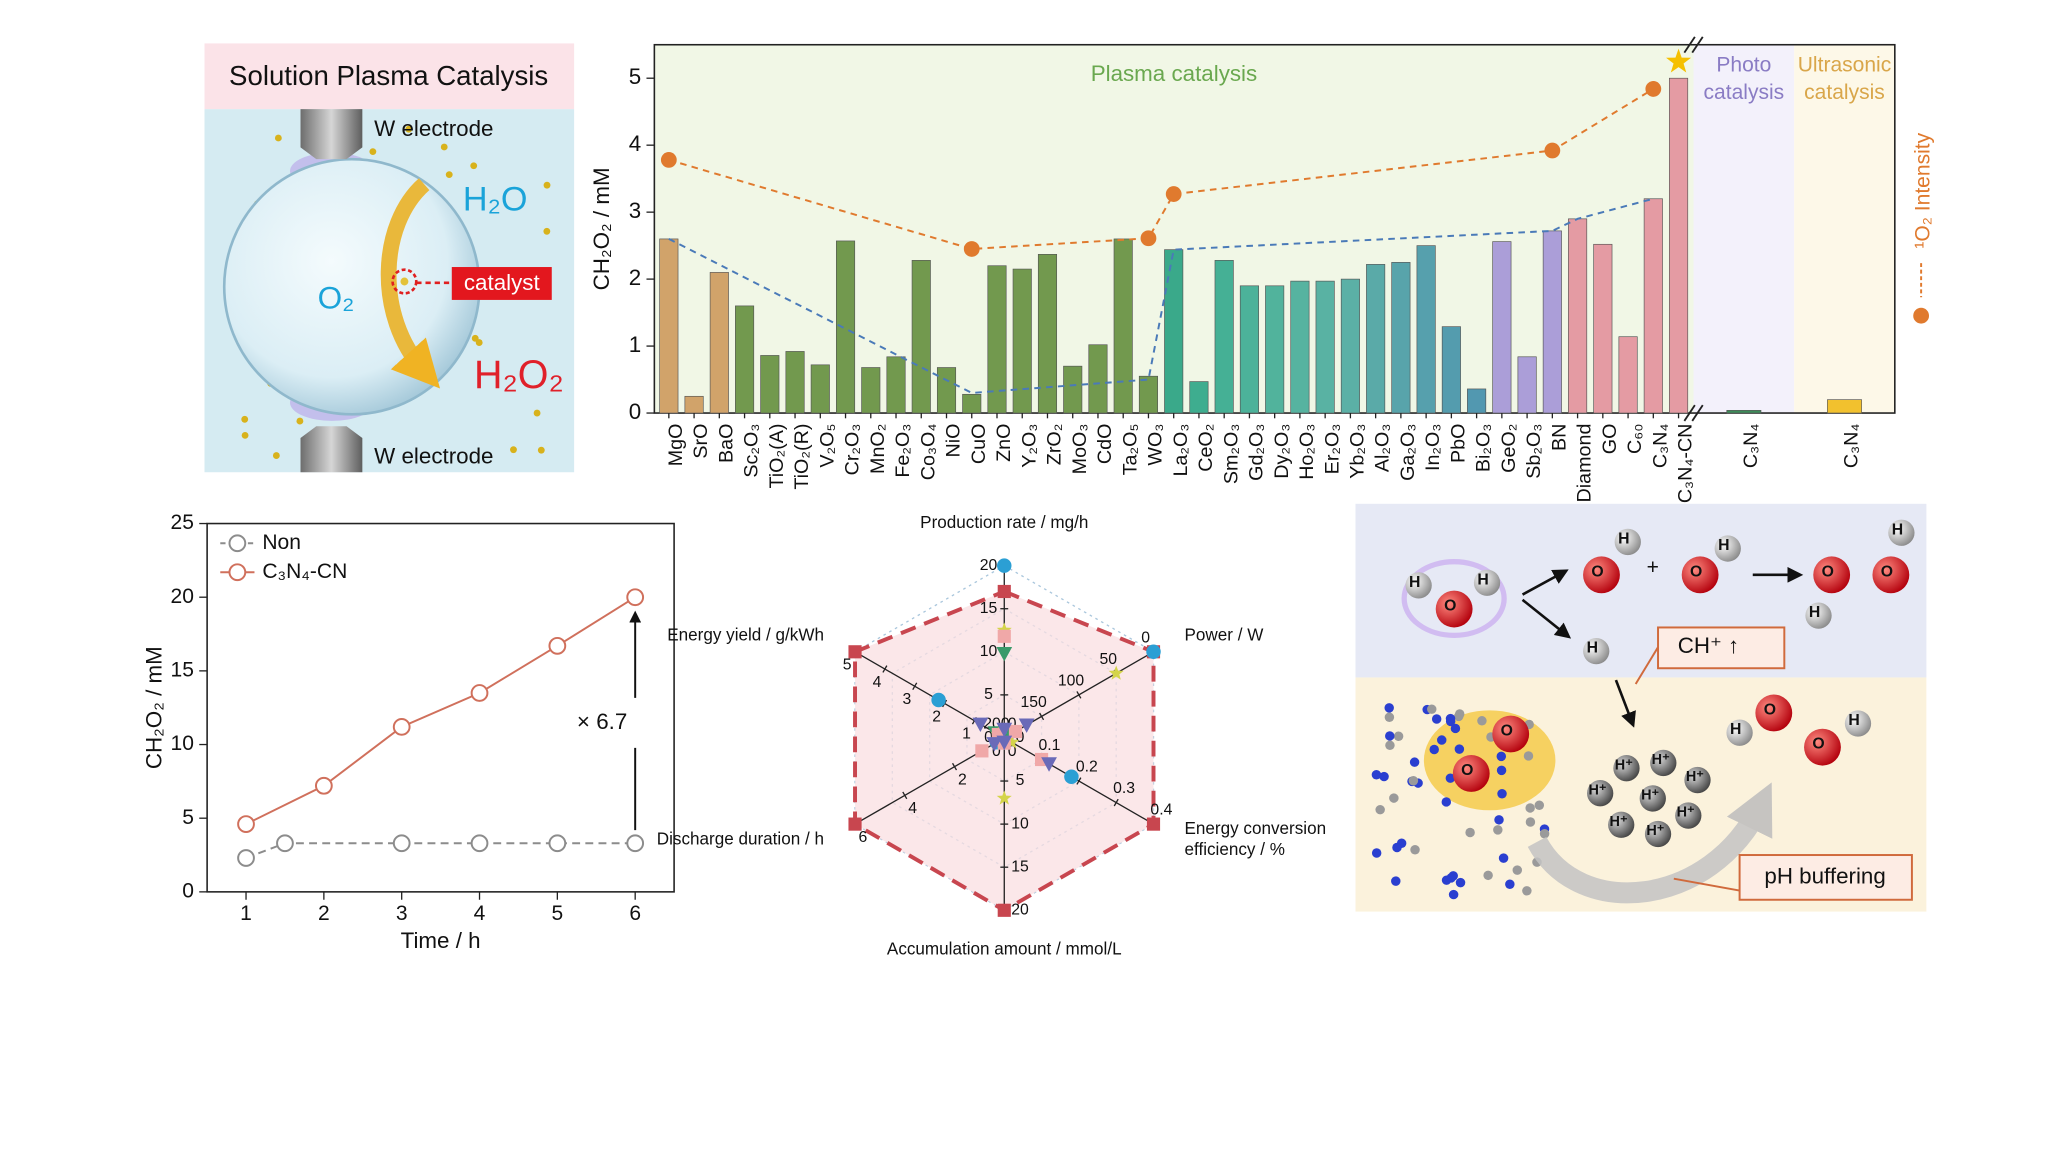  What do you see at coordinates (726, 443) in the screenshot?
I see `x-tick-label: BaO` at bounding box center [726, 443].